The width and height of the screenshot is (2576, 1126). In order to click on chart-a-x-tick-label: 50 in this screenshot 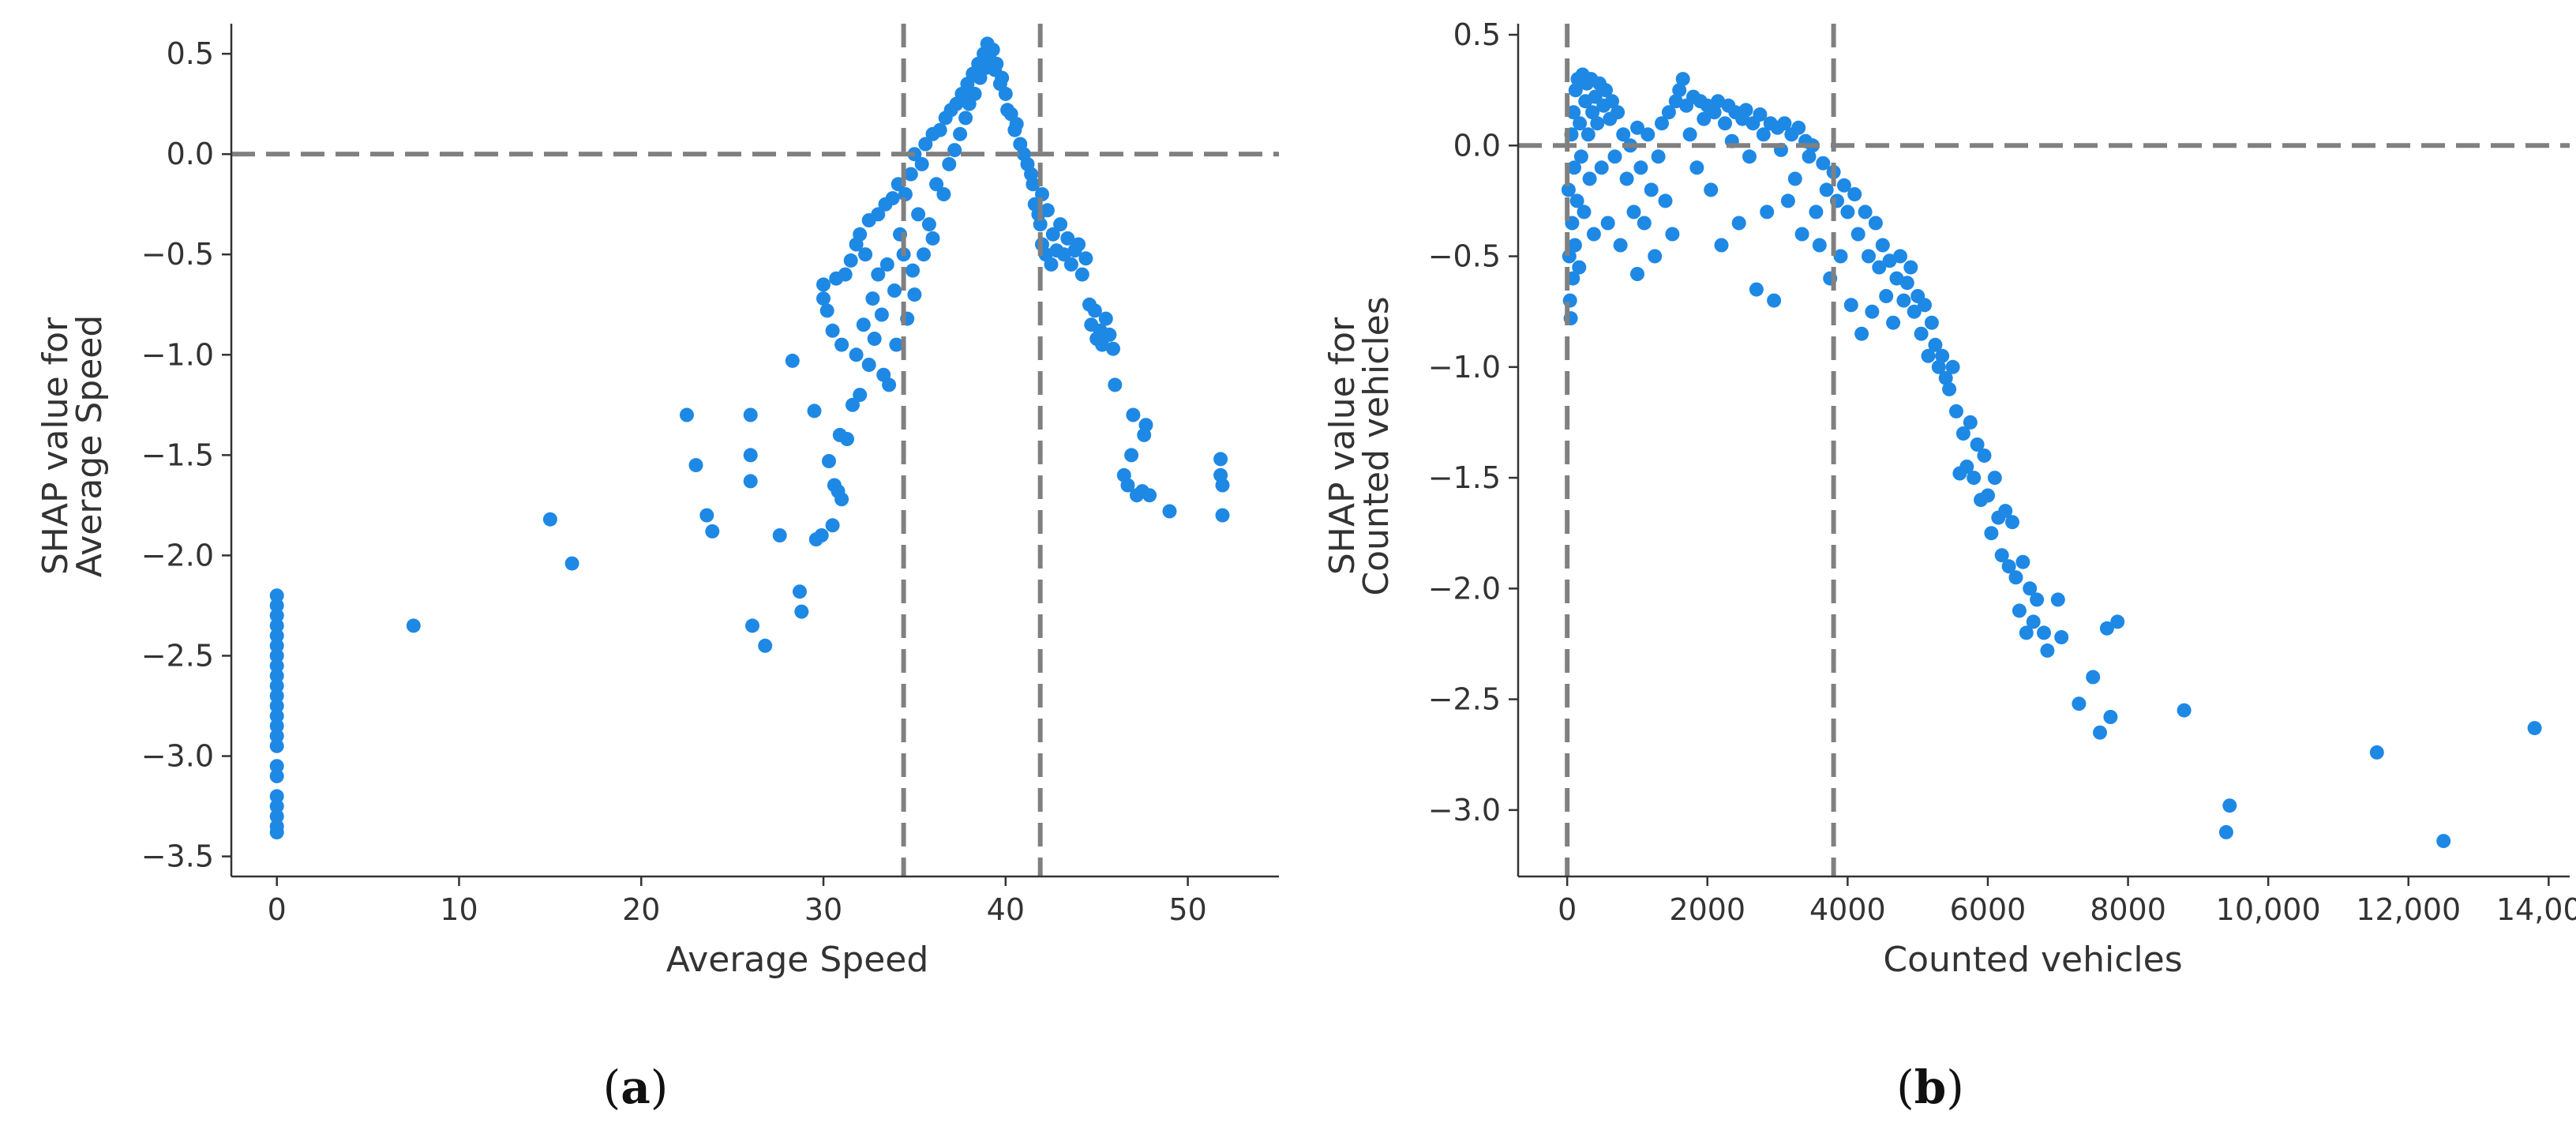, I will do `click(1187, 909)`.